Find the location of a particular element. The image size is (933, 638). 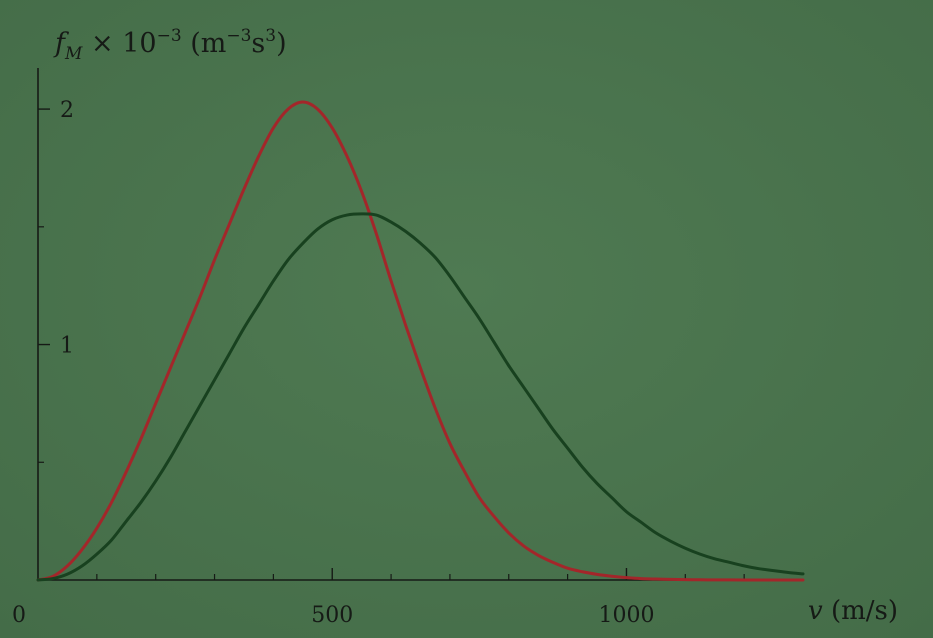

y-axis-scale-exponent: −3 is located at coordinates (169, 36).